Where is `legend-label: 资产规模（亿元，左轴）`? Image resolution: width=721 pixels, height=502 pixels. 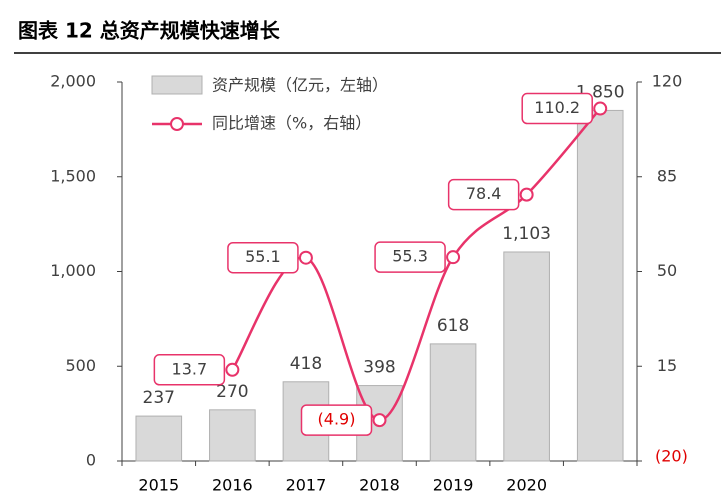
legend-label: 资产规模（亿元，左轴） is located at coordinates (300, 85).